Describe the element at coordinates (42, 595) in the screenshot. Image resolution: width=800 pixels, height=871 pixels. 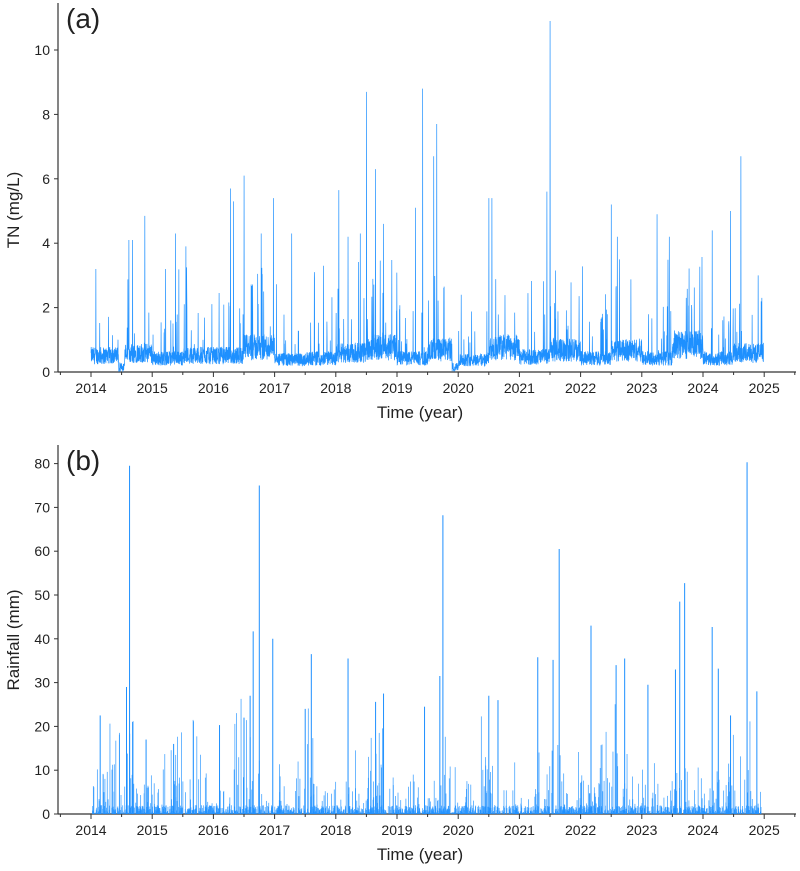
I see `y-tick-label: 50` at that location.